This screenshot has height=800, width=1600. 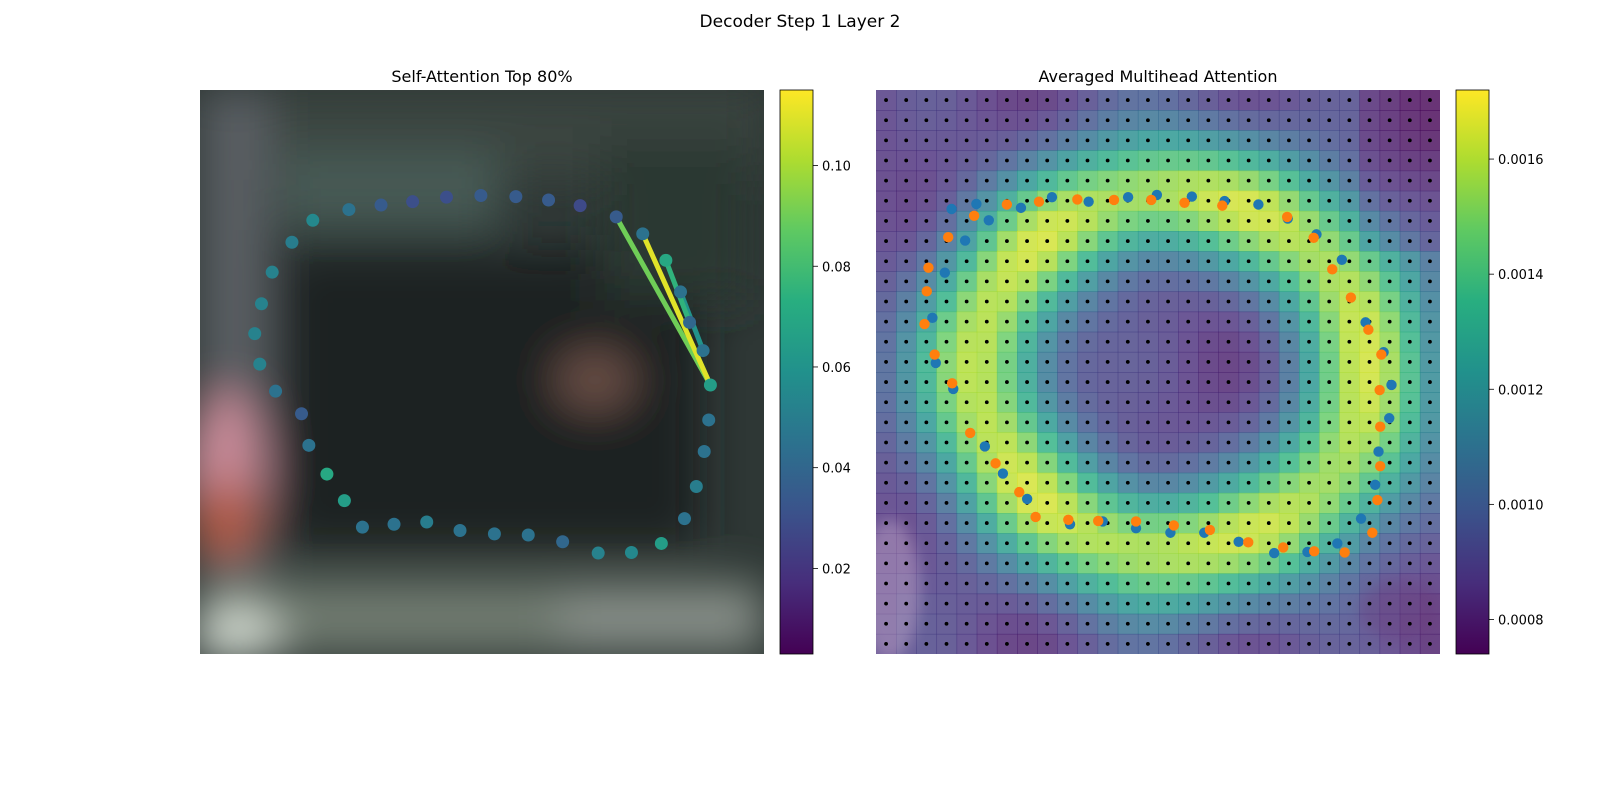 What do you see at coordinates (663, 301) in the screenshot?
I see `attention-line` at bounding box center [663, 301].